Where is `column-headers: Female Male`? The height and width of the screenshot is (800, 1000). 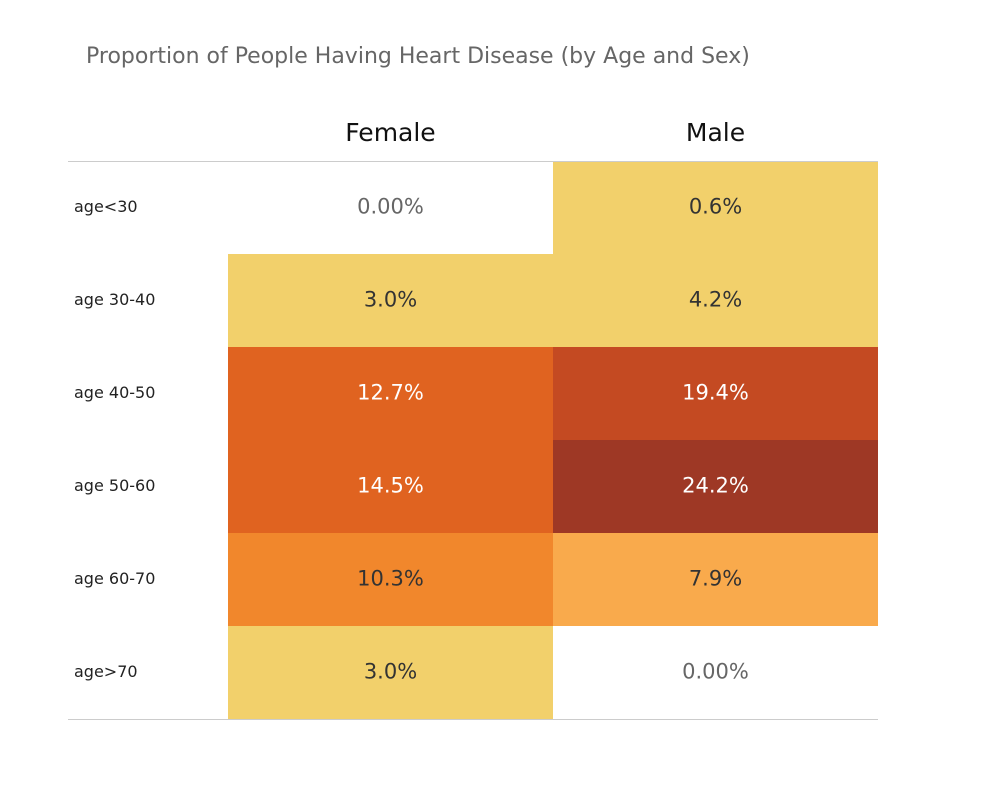 column-headers: Female Male is located at coordinates (545, 132).